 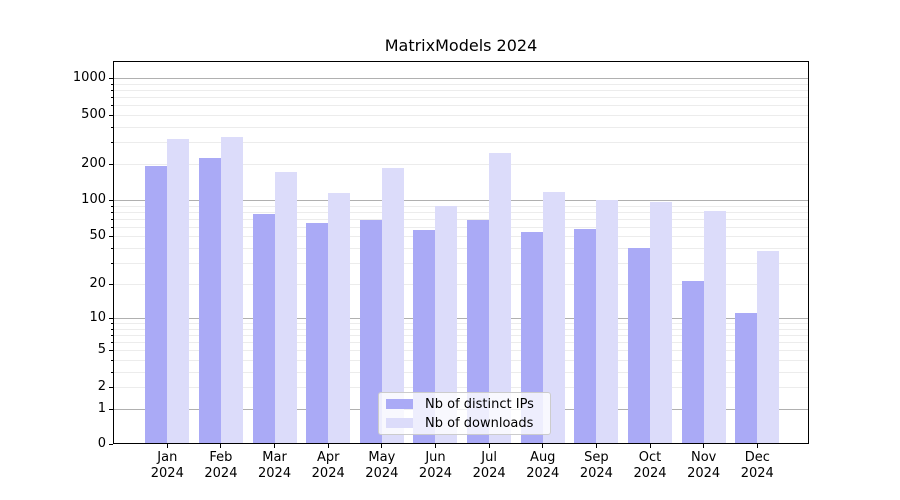 What do you see at coordinates (317, 333) in the screenshot?
I see `bar-distinct-ips-apr` at bounding box center [317, 333].